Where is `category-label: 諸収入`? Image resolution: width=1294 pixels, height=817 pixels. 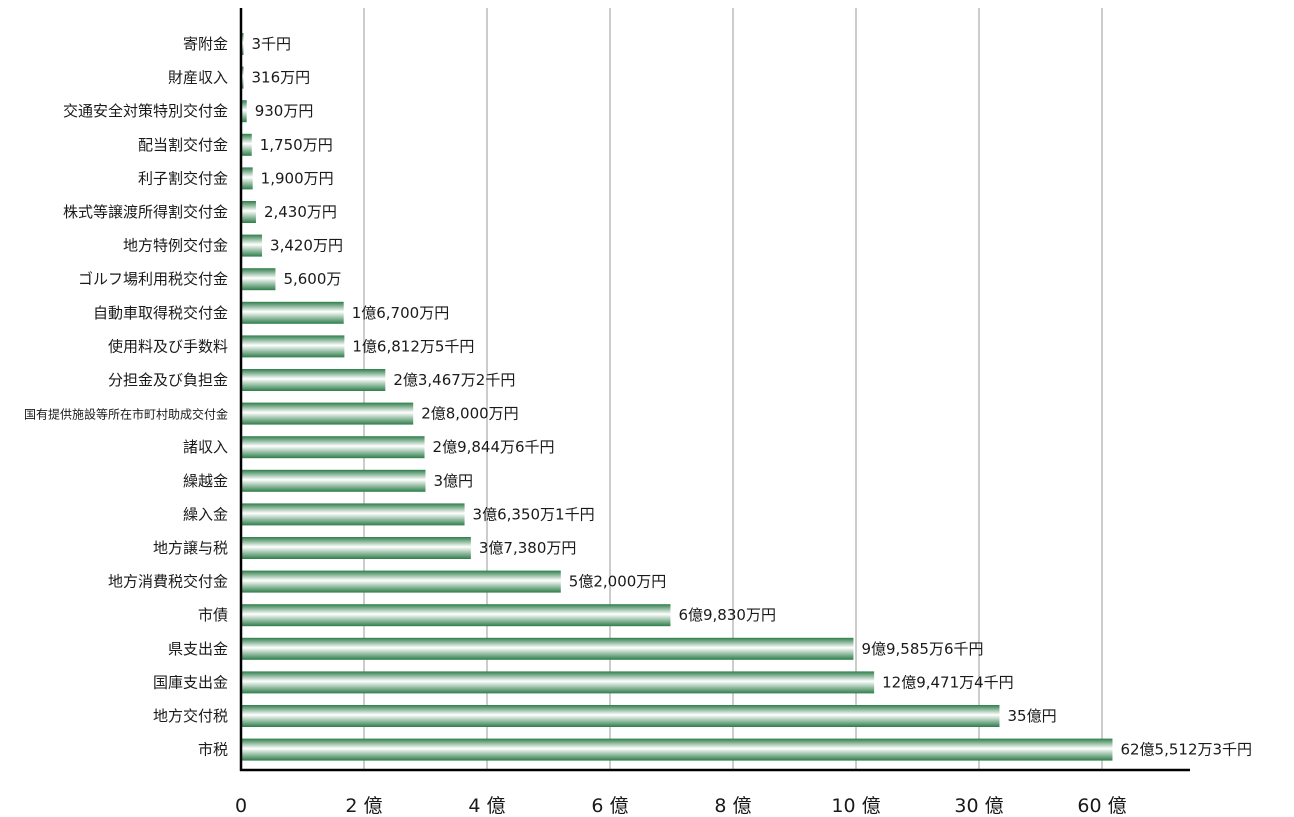 category-label: 諸収入 is located at coordinates (205, 447).